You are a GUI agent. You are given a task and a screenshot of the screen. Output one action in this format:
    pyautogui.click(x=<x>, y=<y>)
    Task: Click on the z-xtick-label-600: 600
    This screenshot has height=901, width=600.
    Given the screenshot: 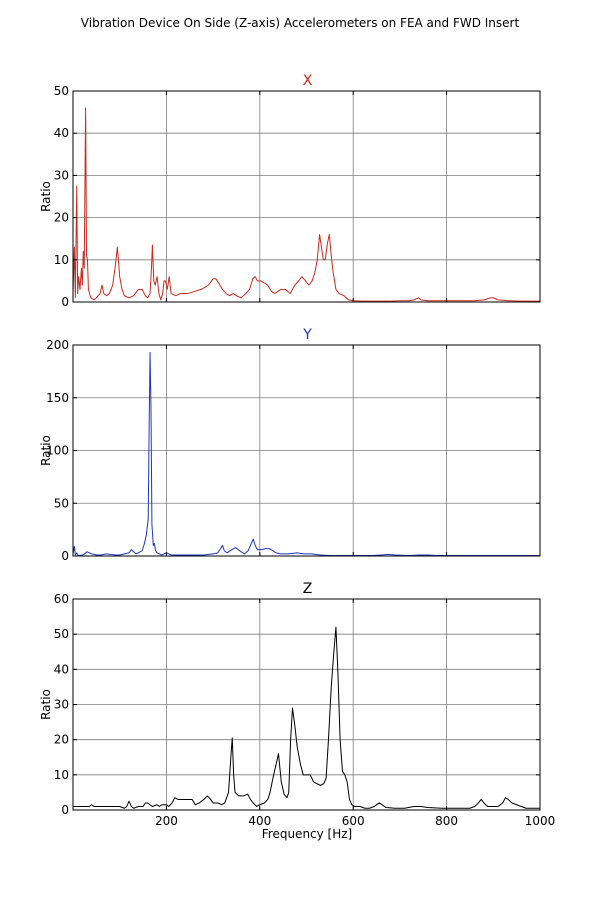 What is the action you would take?
    pyautogui.click(x=353, y=821)
    